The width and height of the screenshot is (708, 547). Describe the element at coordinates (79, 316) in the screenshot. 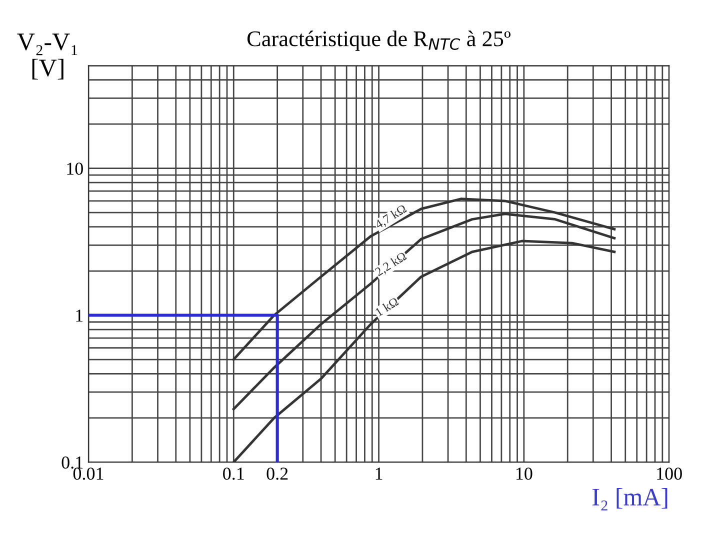

I see `y-tick-label: 1` at that location.